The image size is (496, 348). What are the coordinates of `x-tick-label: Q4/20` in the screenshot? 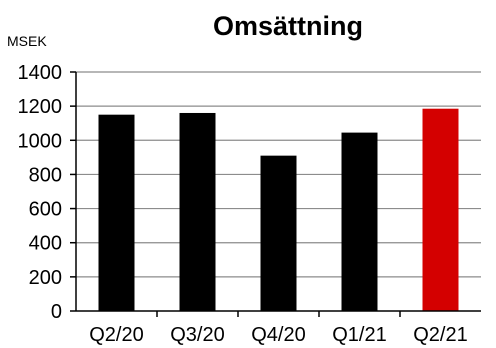 It's located at (278, 335).